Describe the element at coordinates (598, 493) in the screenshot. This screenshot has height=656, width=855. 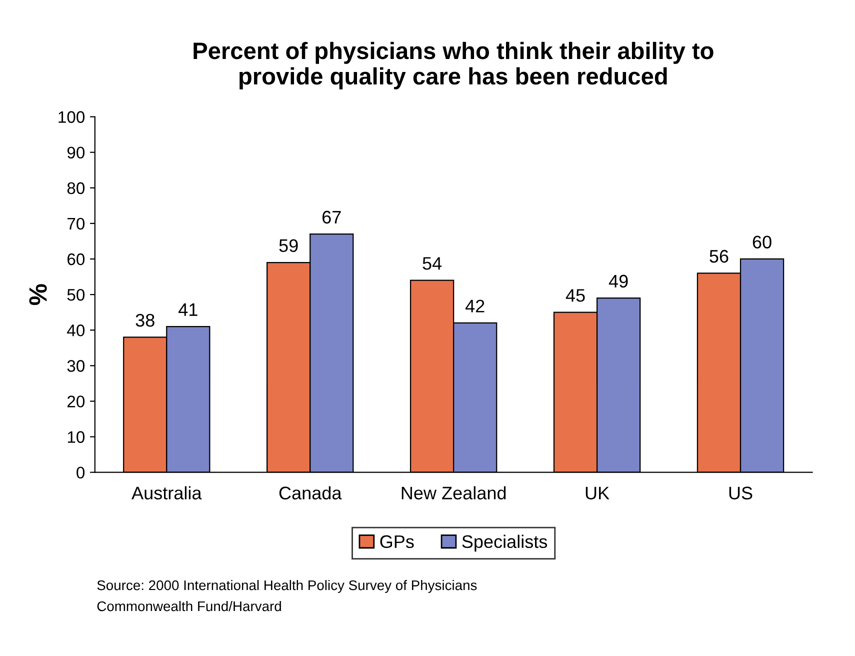
I see `x-tick-label: UK` at that location.